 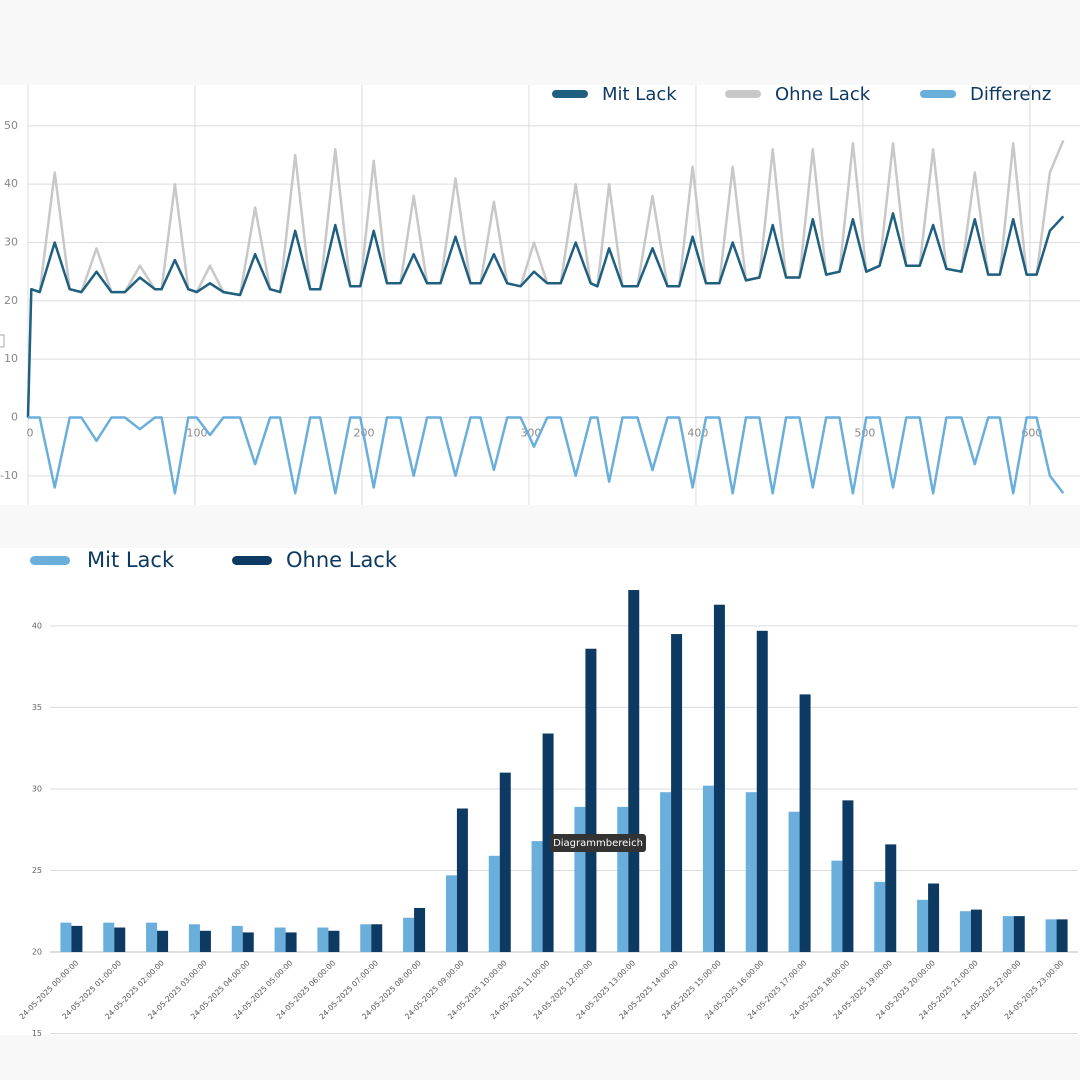 I want to click on tooltip-text: Diagrammbereich, so click(x=598, y=843).